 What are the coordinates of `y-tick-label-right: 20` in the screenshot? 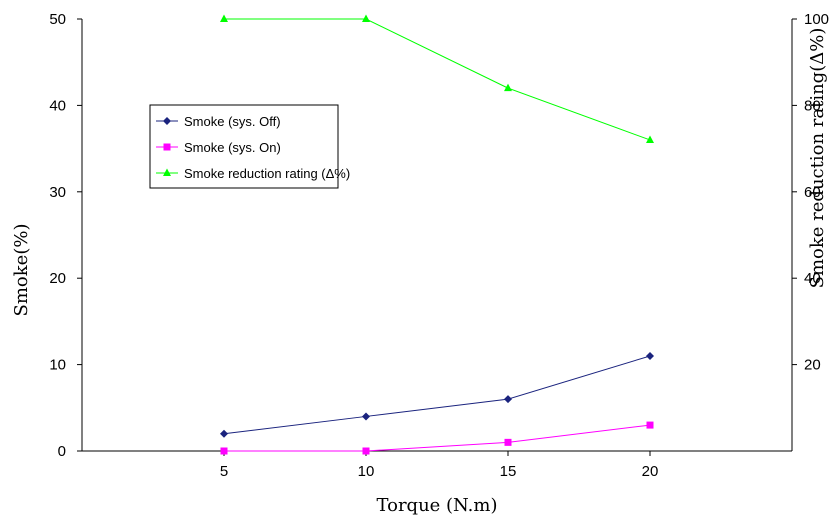 It's located at (812, 365).